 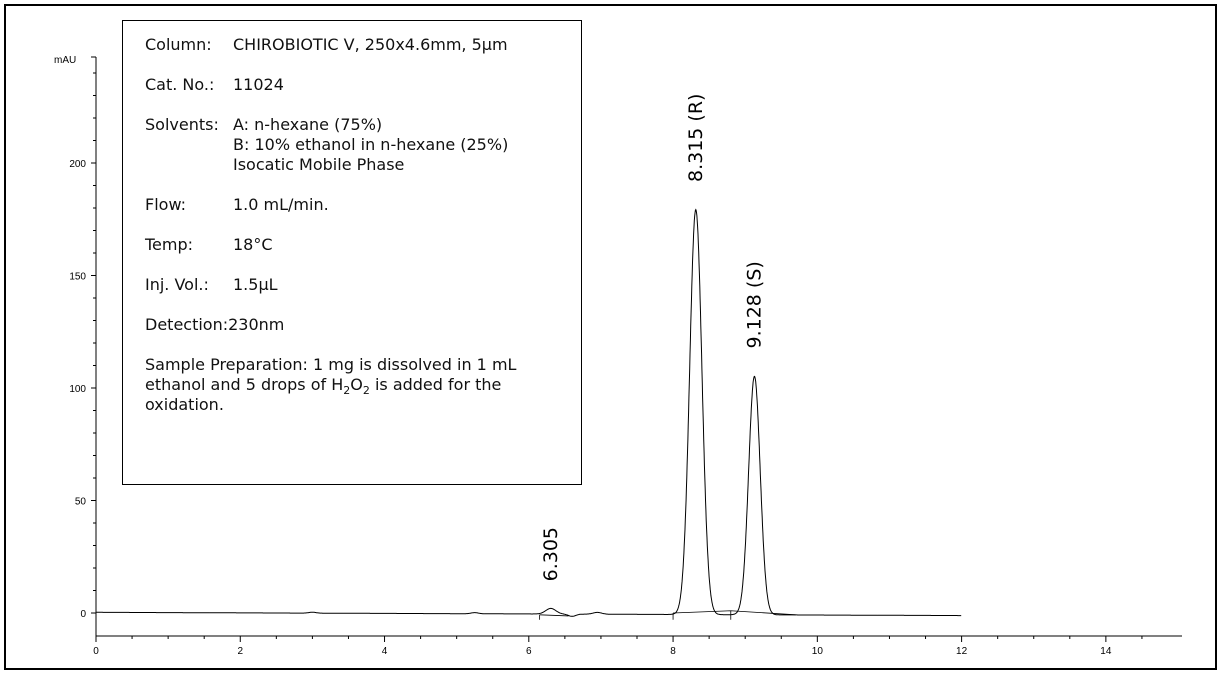 I want to click on y-tick-label: 50, so click(x=81, y=502).